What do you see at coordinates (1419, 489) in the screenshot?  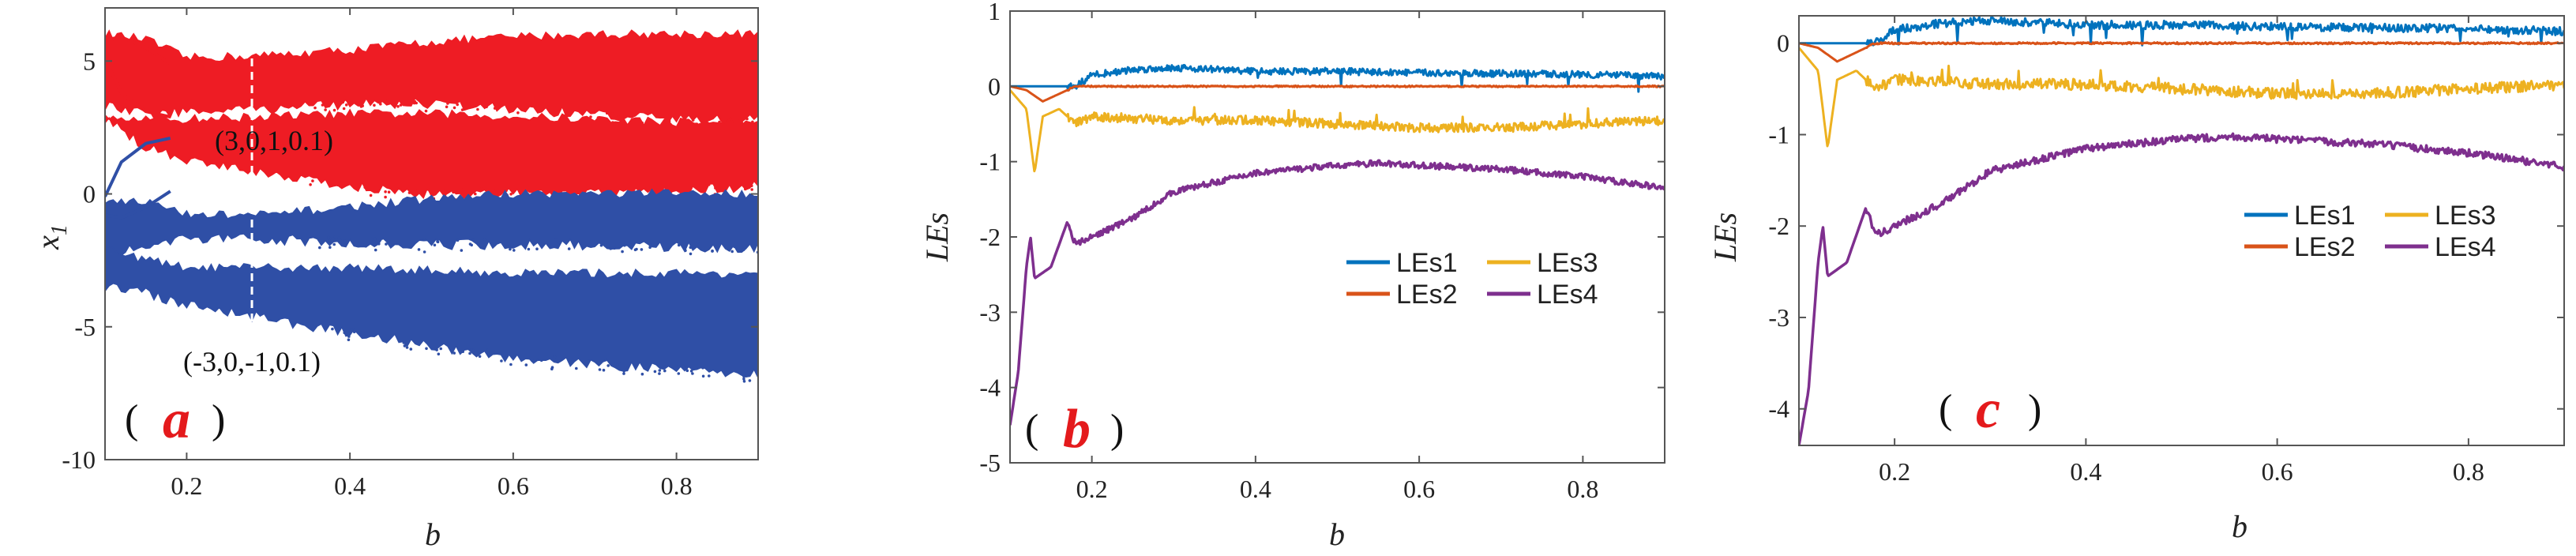 I see `panel-b-xtick-label: 0.6` at bounding box center [1419, 489].